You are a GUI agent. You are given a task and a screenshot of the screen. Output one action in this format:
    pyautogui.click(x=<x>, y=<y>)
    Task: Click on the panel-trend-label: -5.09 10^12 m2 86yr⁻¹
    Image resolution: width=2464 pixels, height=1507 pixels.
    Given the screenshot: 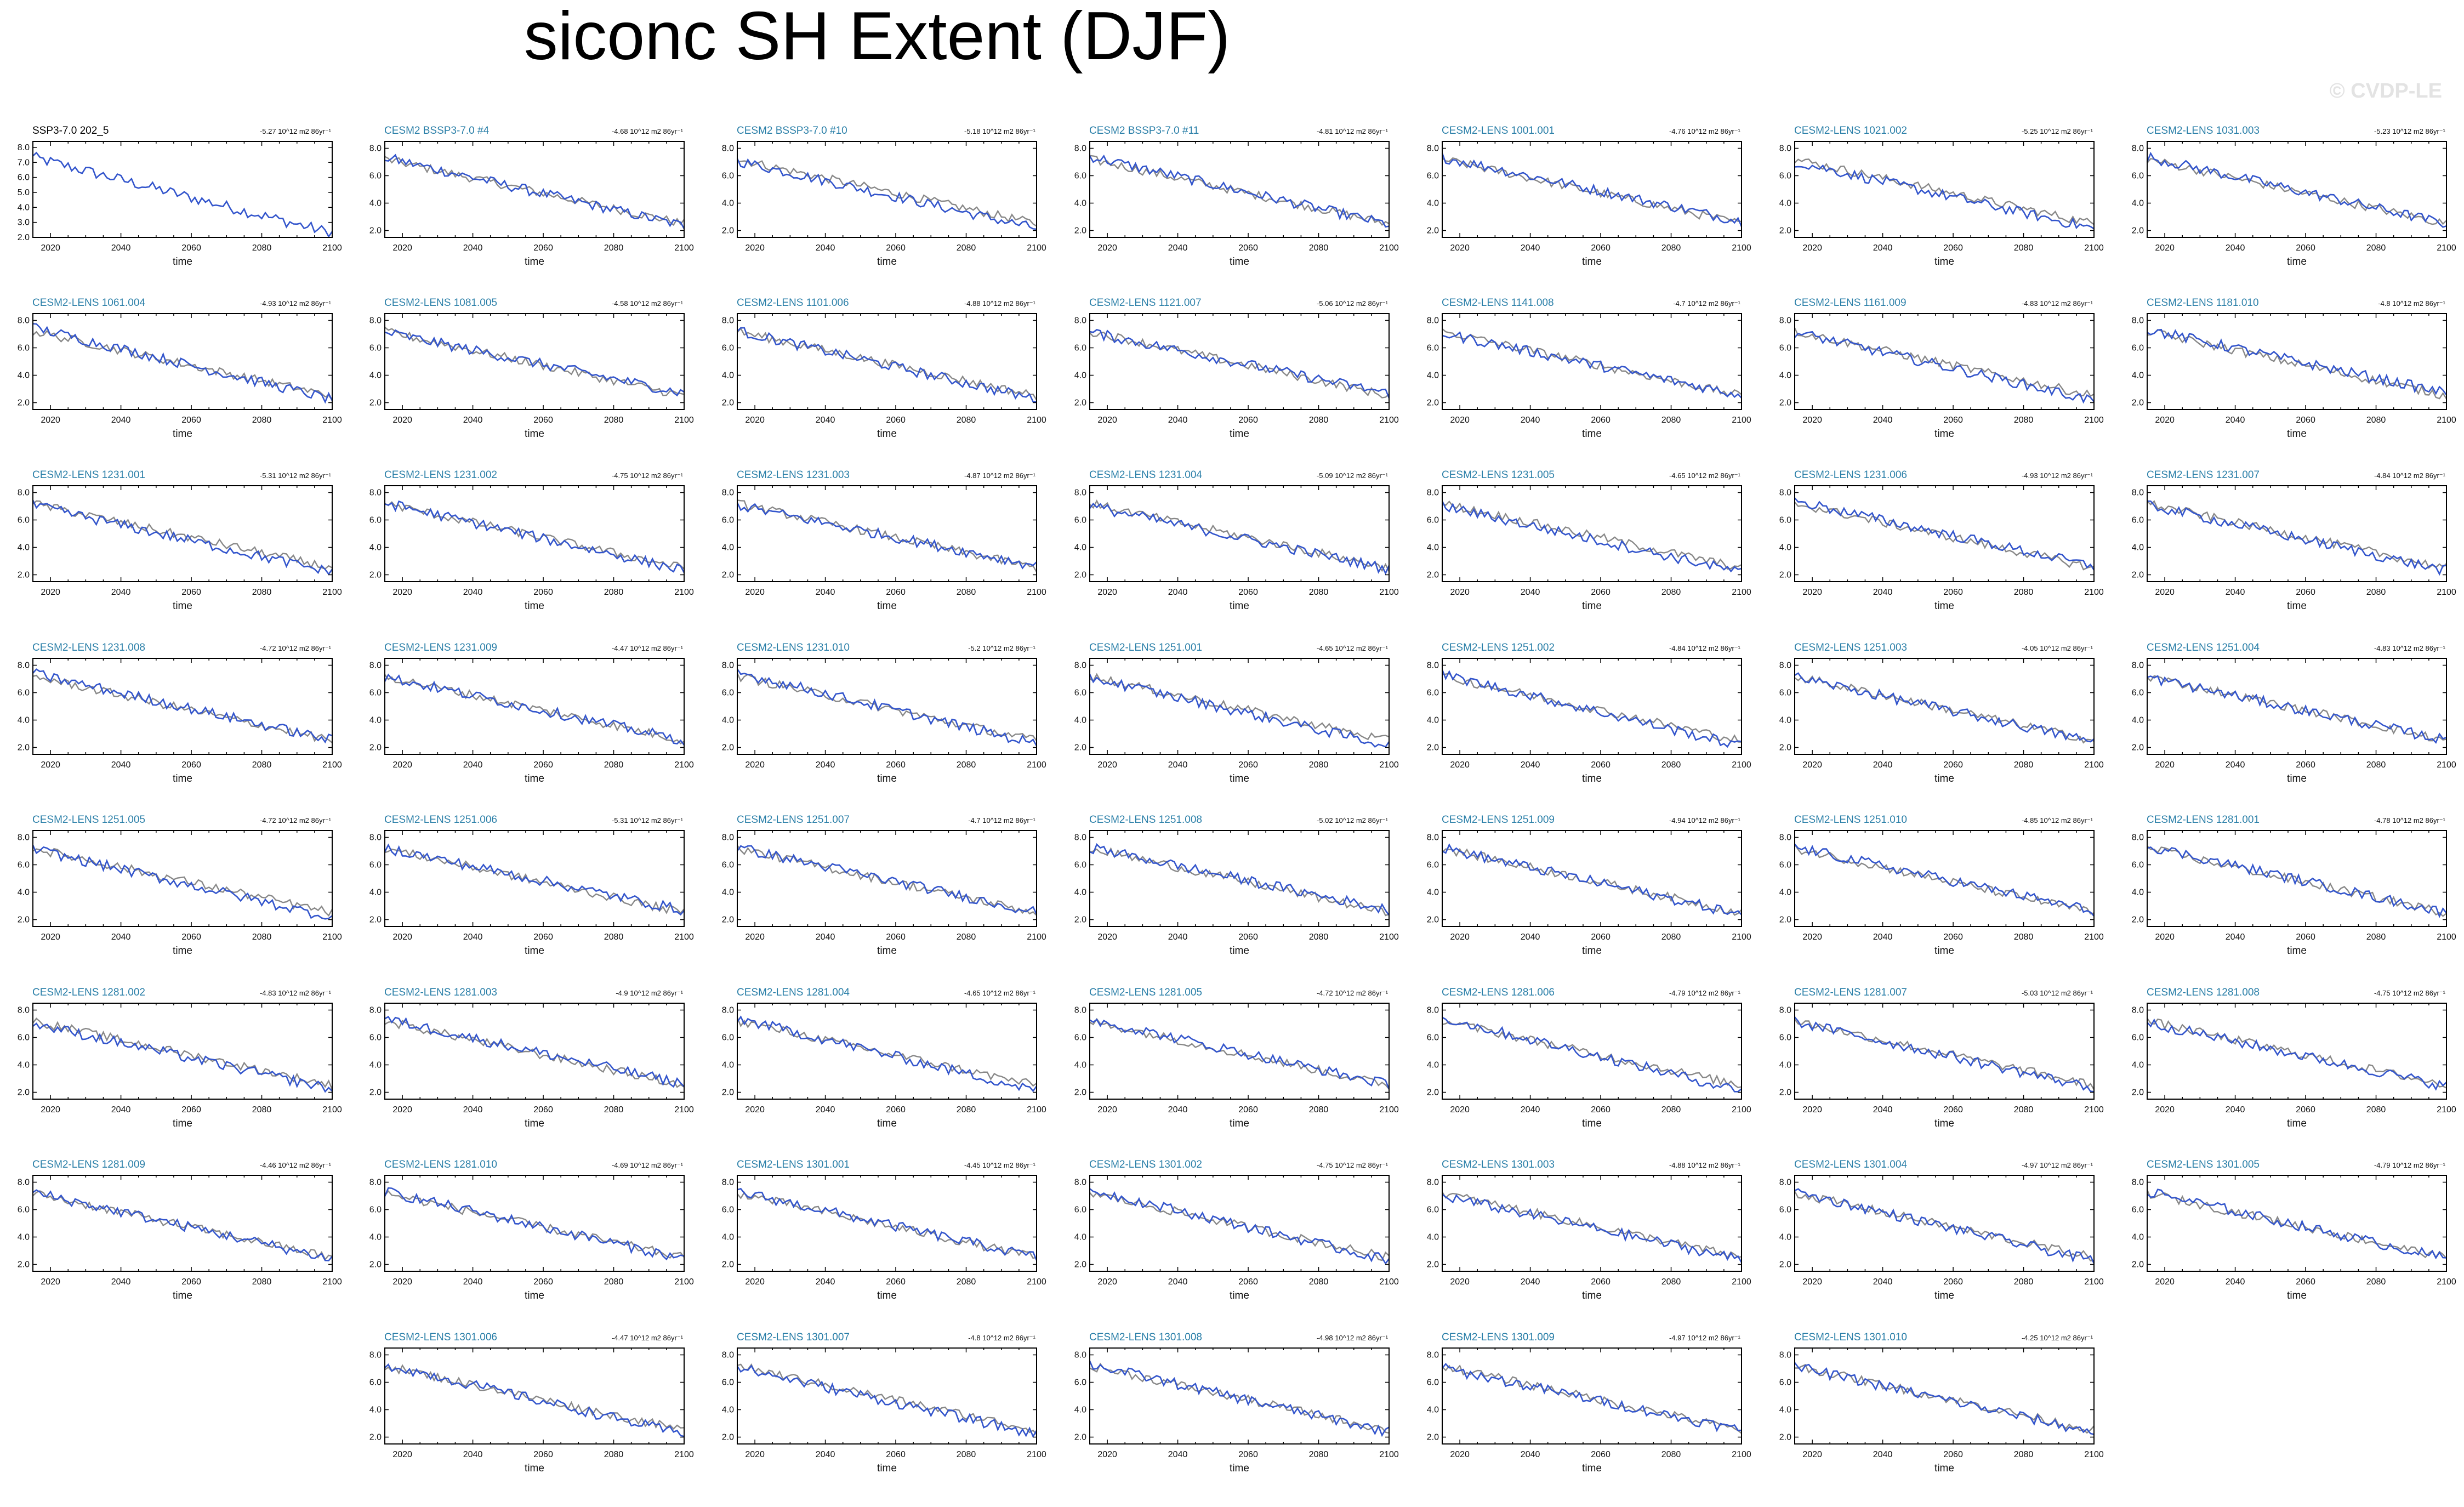 What is the action you would take?
    pyautogui.click(x=1353, y=475)
    